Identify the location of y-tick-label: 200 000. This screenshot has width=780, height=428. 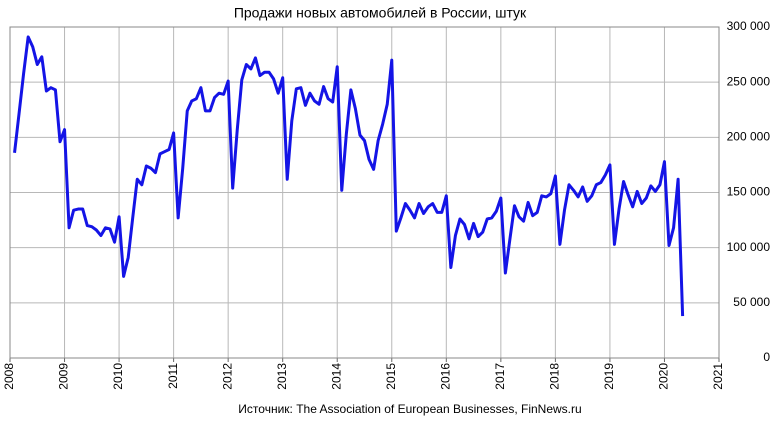
(749, 137).